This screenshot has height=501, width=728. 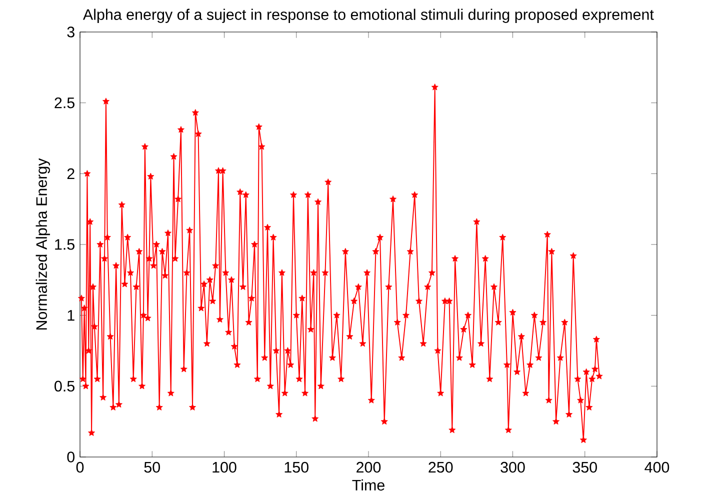 I want to click on x-axis-title: Time, so click(x=368, y=485).